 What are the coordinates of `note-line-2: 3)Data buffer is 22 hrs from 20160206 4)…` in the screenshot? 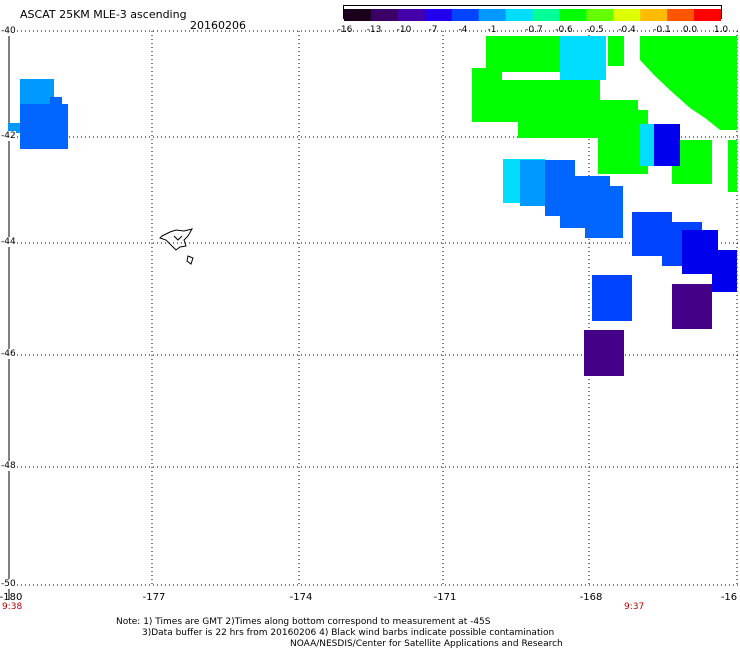 It's located at (348, 633).